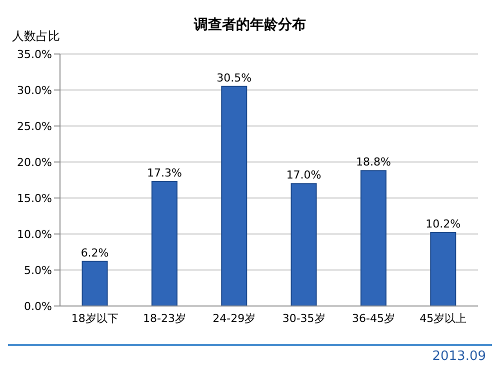  Describe the element at coordinates (94, 318) in the screenshot. I see `x-tick-label: 18岁以下` at that location.